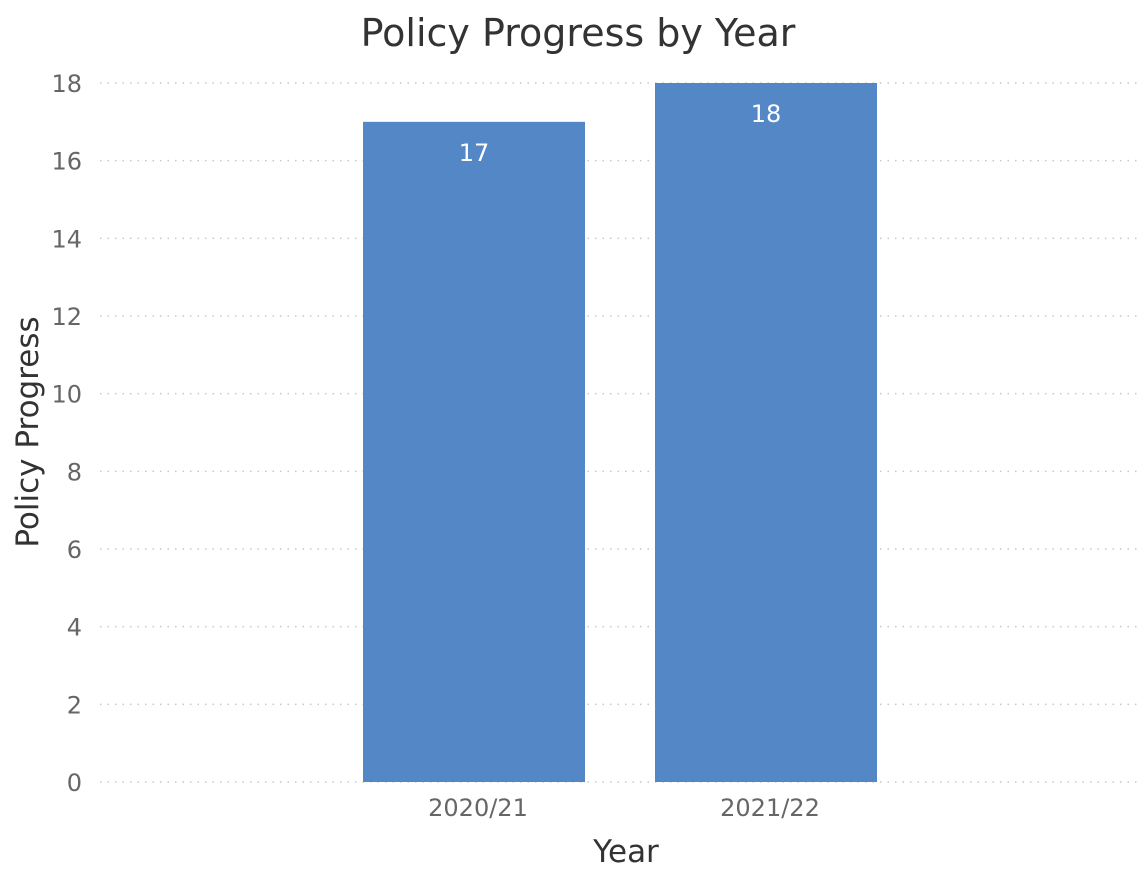 The width and height of the screenshot is (1146, 872). I want to click on y-tick-label: 0, so click(74, 783).